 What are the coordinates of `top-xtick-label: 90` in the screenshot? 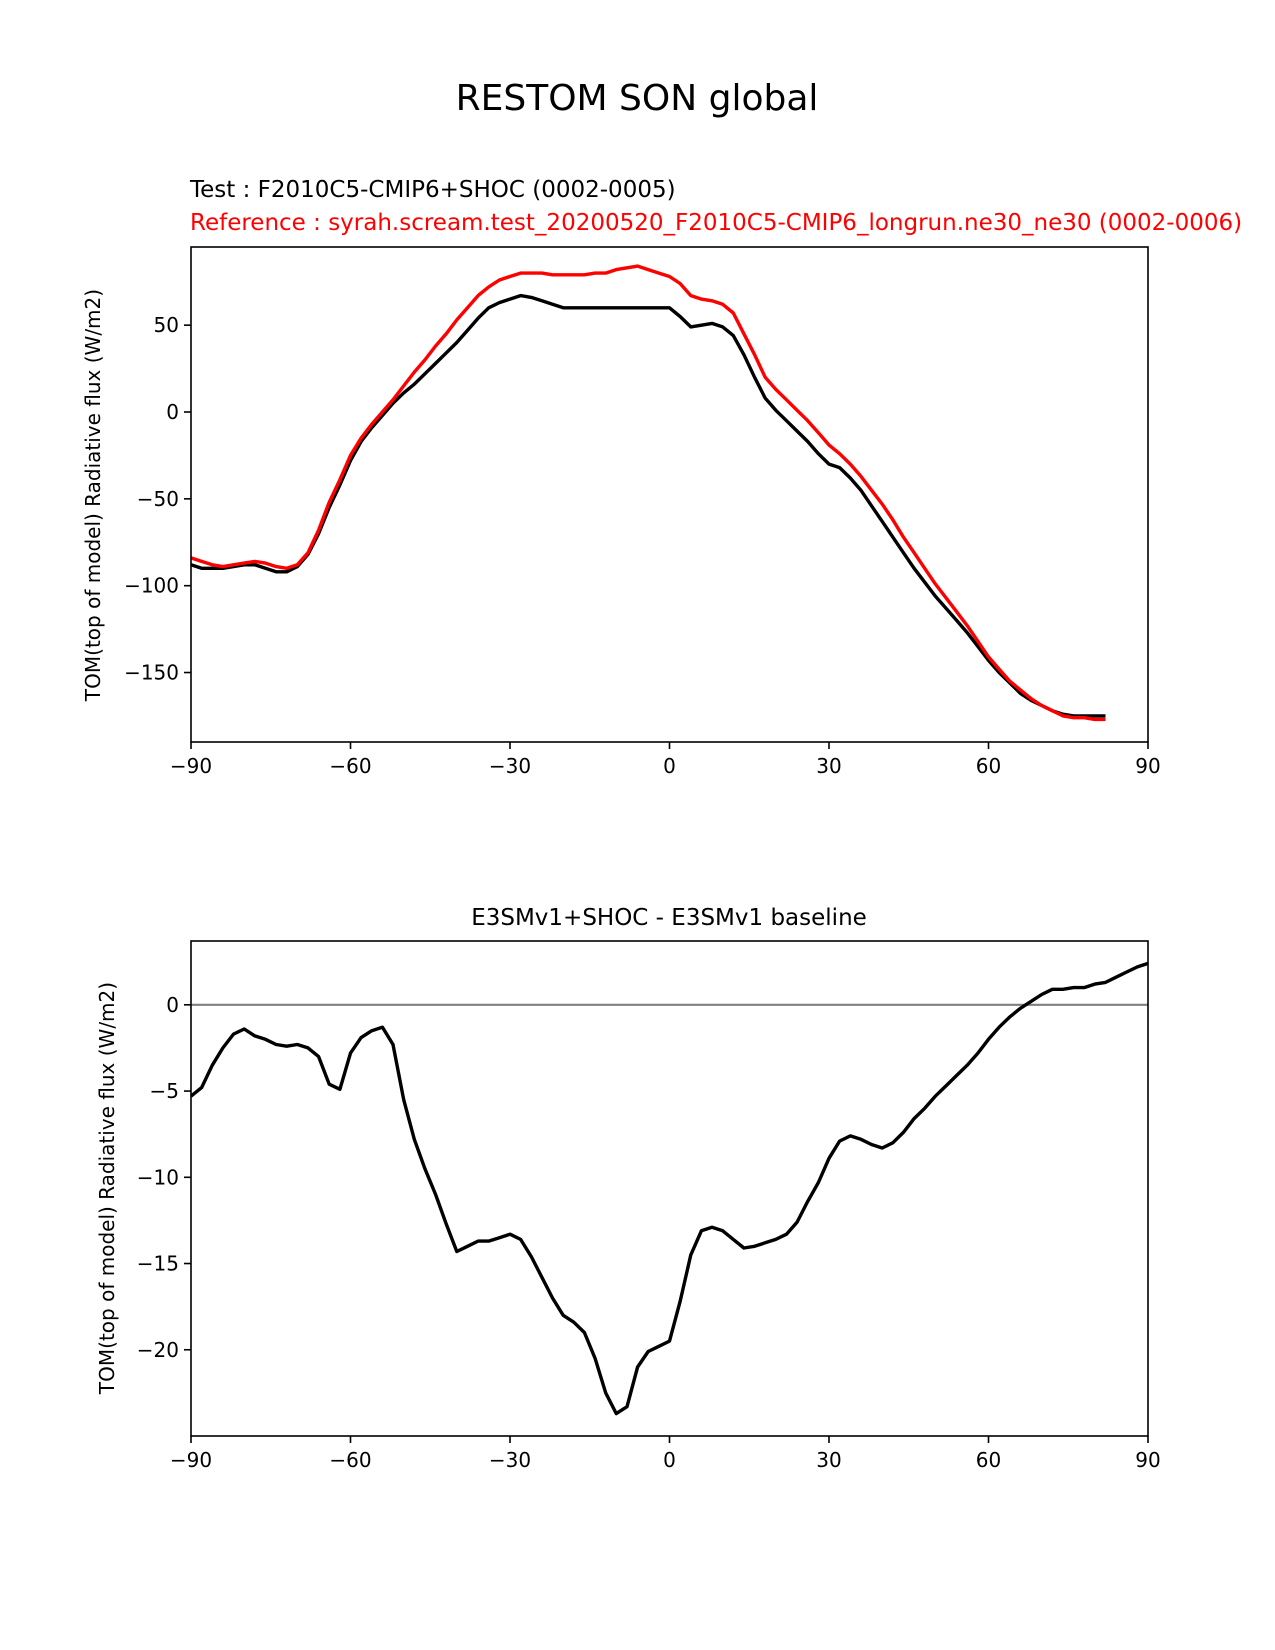 It's located at (1147, 766).